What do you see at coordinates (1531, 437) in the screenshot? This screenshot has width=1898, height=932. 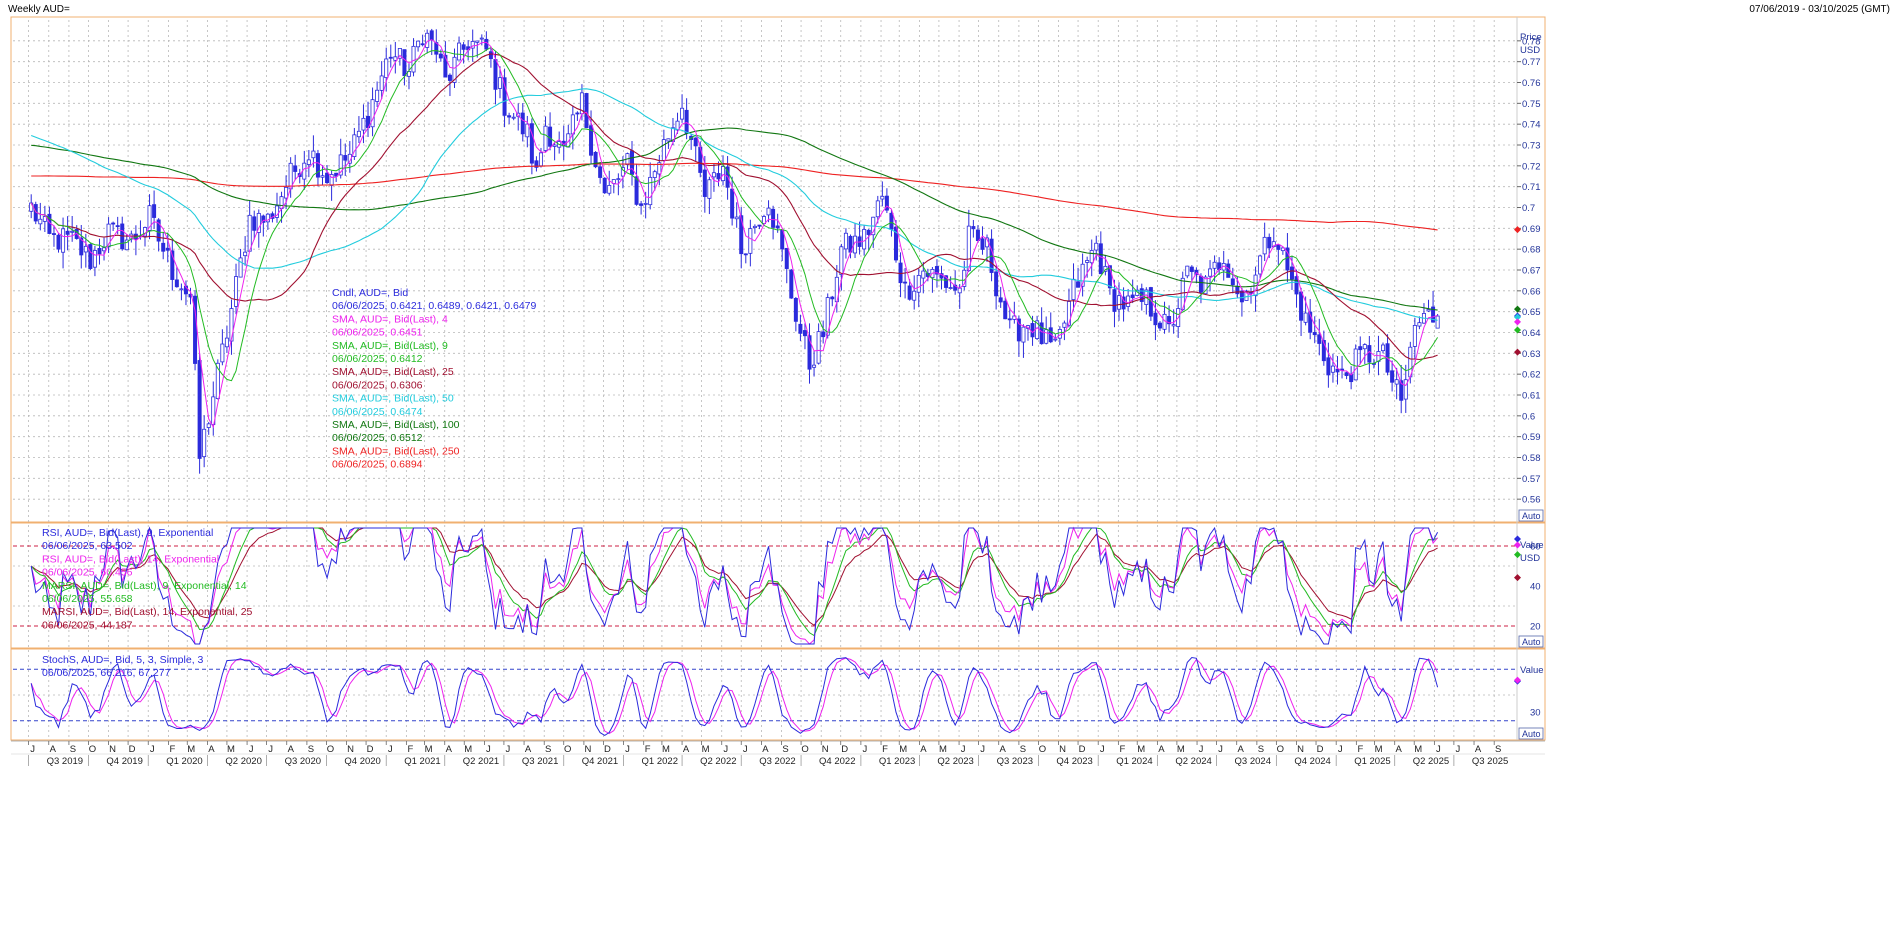 I see `price-tick-label: 0.59` at bounding box center [1531, 437].